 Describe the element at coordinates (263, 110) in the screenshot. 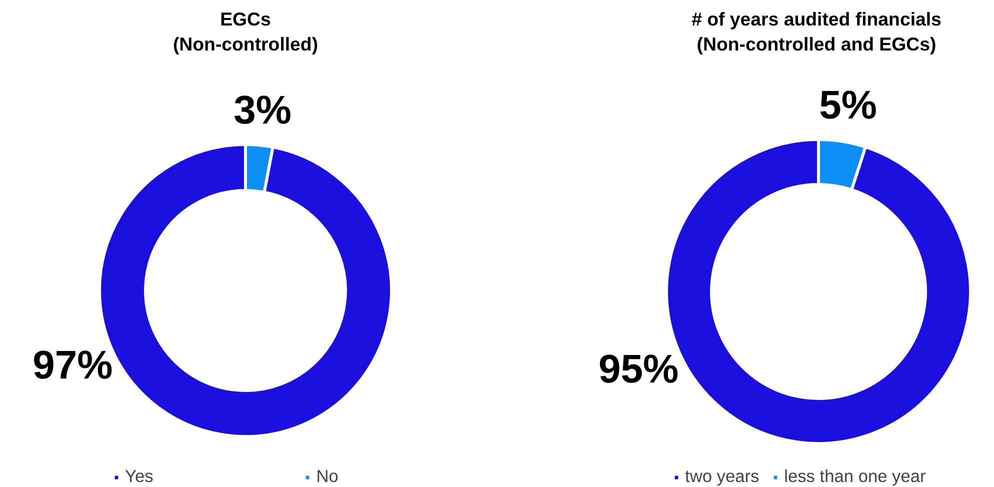

I see `data-label: 3%` at that location.